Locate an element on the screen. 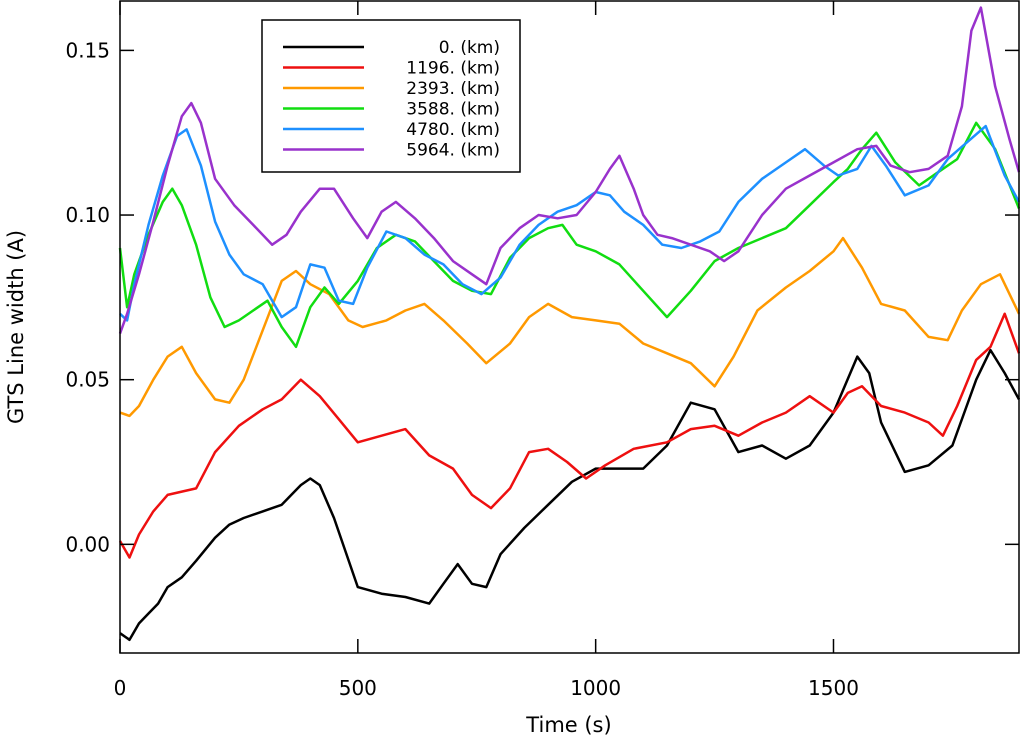  y-axis-title: GTS Line width (A) is located at coordinates (16, 327).